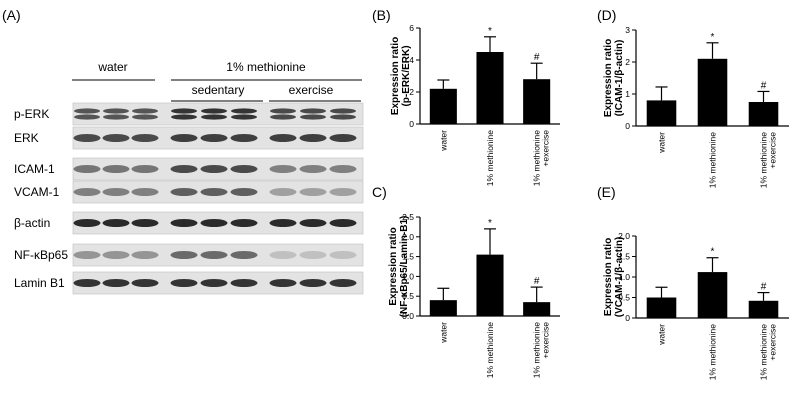 This screenshot has height=417, width=796. I want to click on chart-b-y-tick-label: 4, so click(411, 60).